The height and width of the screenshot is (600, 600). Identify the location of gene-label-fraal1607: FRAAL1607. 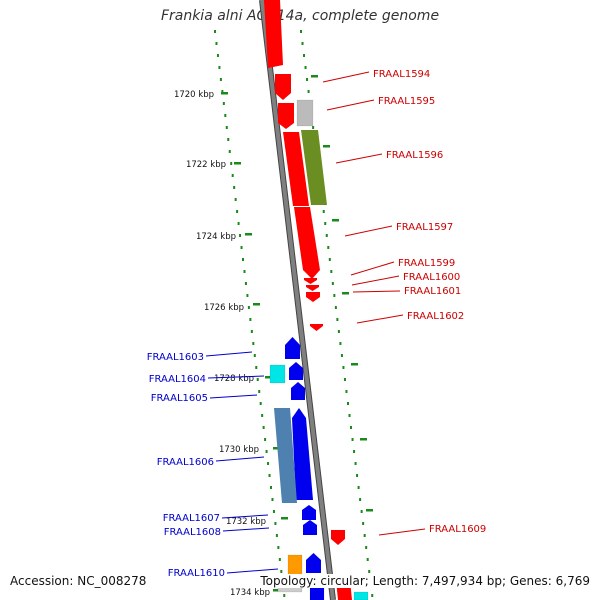
(191, 518).